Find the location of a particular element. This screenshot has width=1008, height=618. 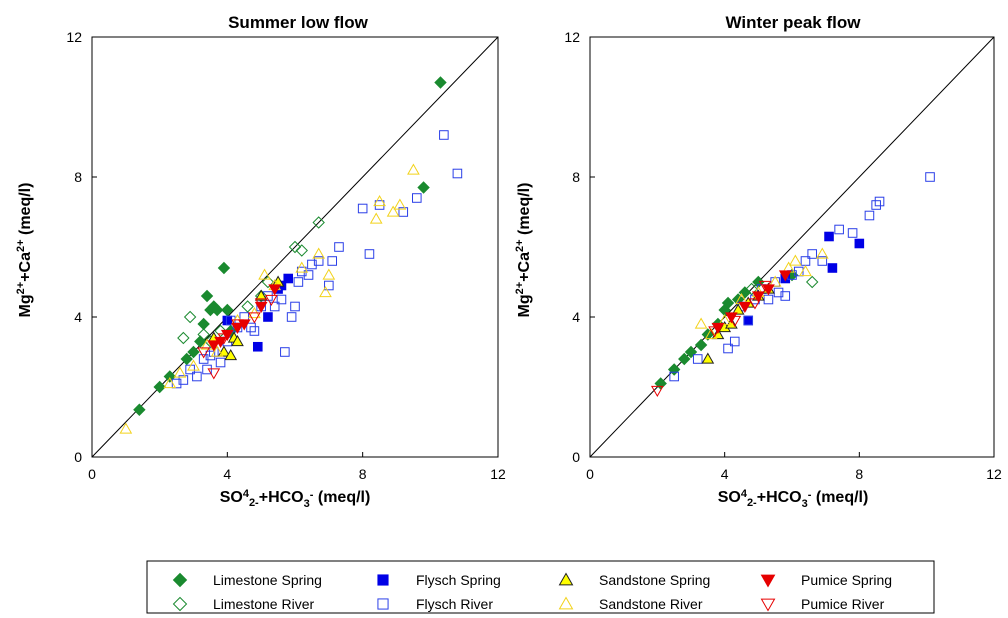

legend-label-limestone-spring: Limestone Spring is located at coordinates (267, 580).